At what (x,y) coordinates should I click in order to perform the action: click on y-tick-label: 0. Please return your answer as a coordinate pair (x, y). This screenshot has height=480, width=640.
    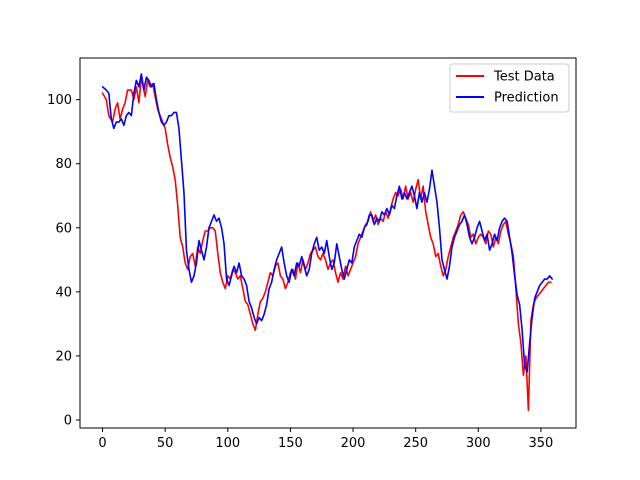
    Looking at the image, I should click on (68, 420).